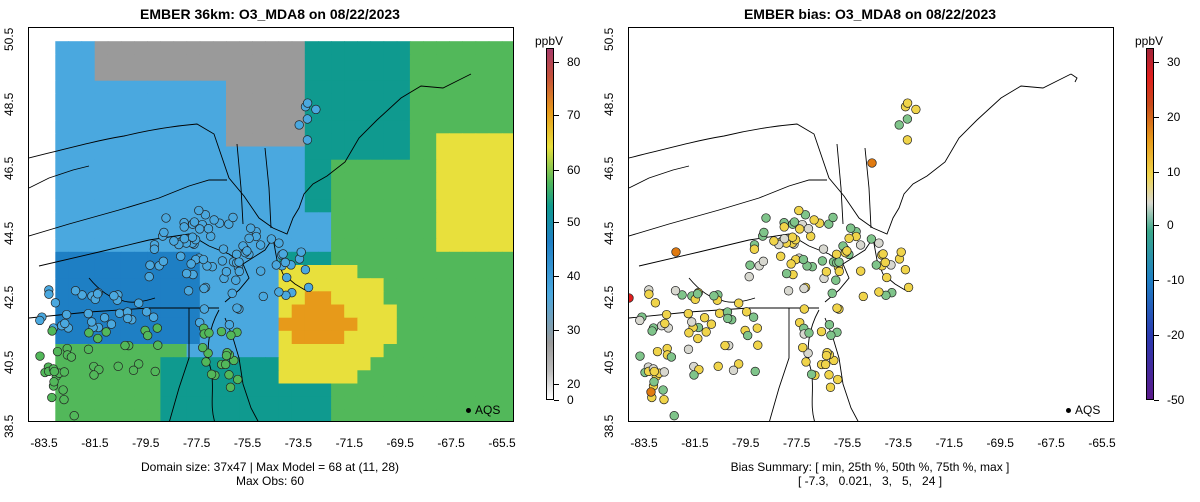 This screenshot has width=1200, height=502. What do you see at coordinates (796, 443) in the screenshot?
I see `x-tick-label: -77.5` at bounding box center [796, 443].